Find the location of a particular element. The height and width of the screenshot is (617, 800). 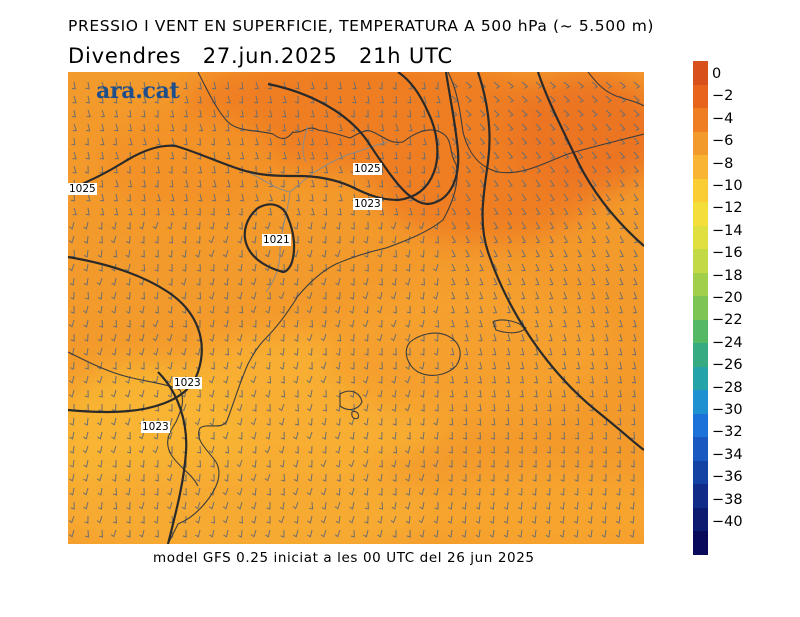

colorbar-segment is located at coordinates (700, 402).